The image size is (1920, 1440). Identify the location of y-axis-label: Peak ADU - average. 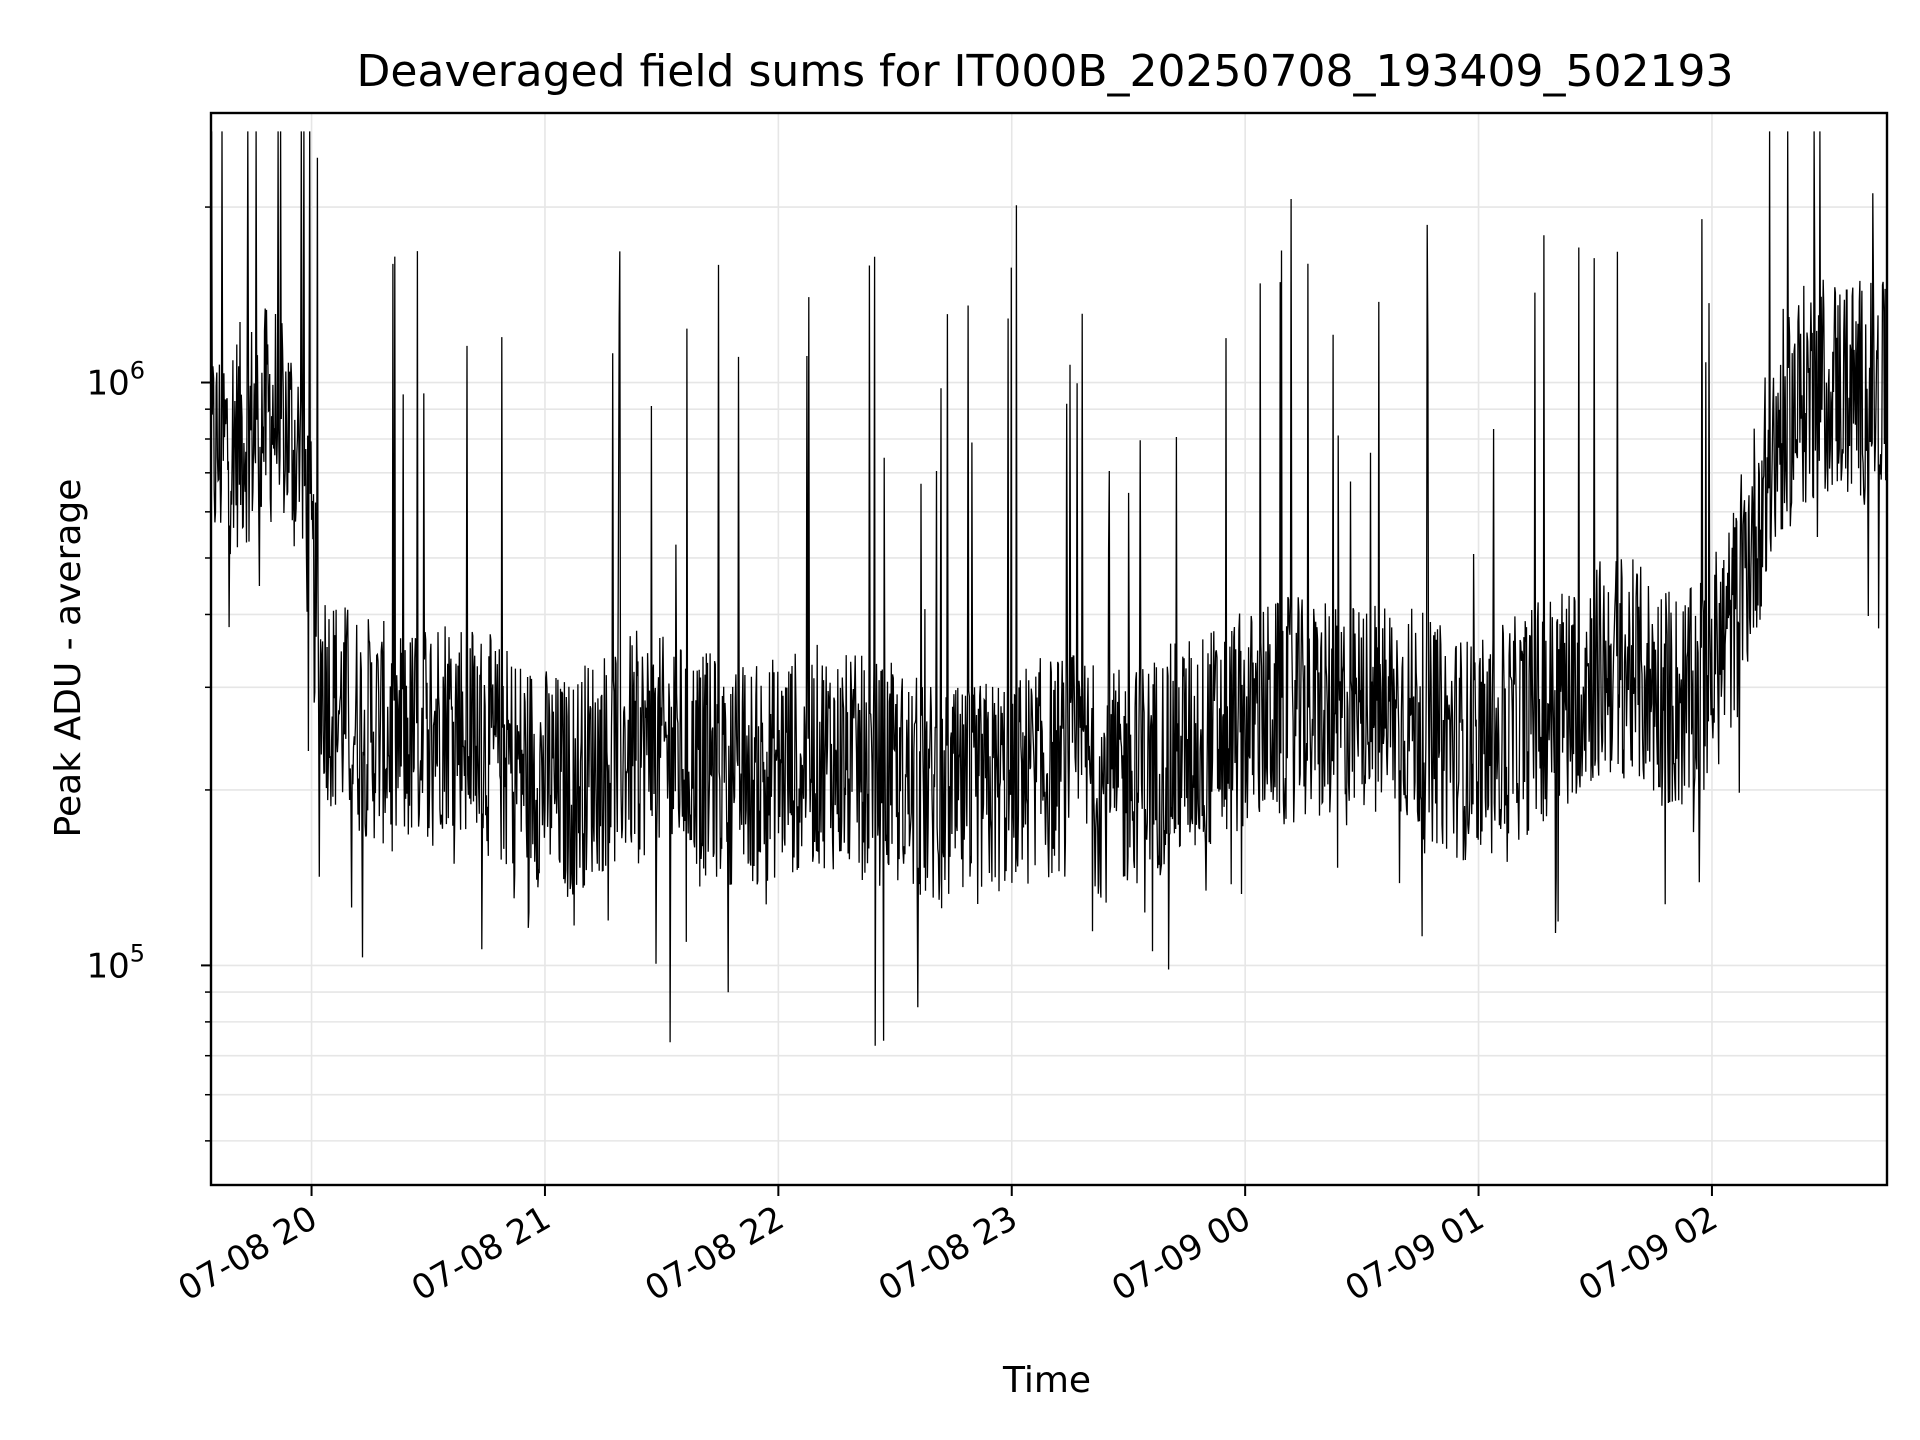
(68, 658).